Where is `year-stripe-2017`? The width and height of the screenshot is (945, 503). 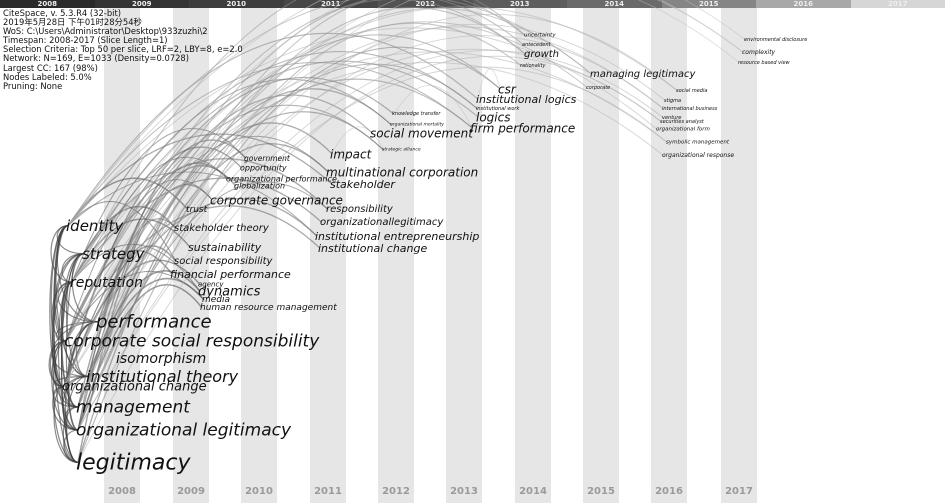 year-stripe-2017 is located at coordinates (739, 255).